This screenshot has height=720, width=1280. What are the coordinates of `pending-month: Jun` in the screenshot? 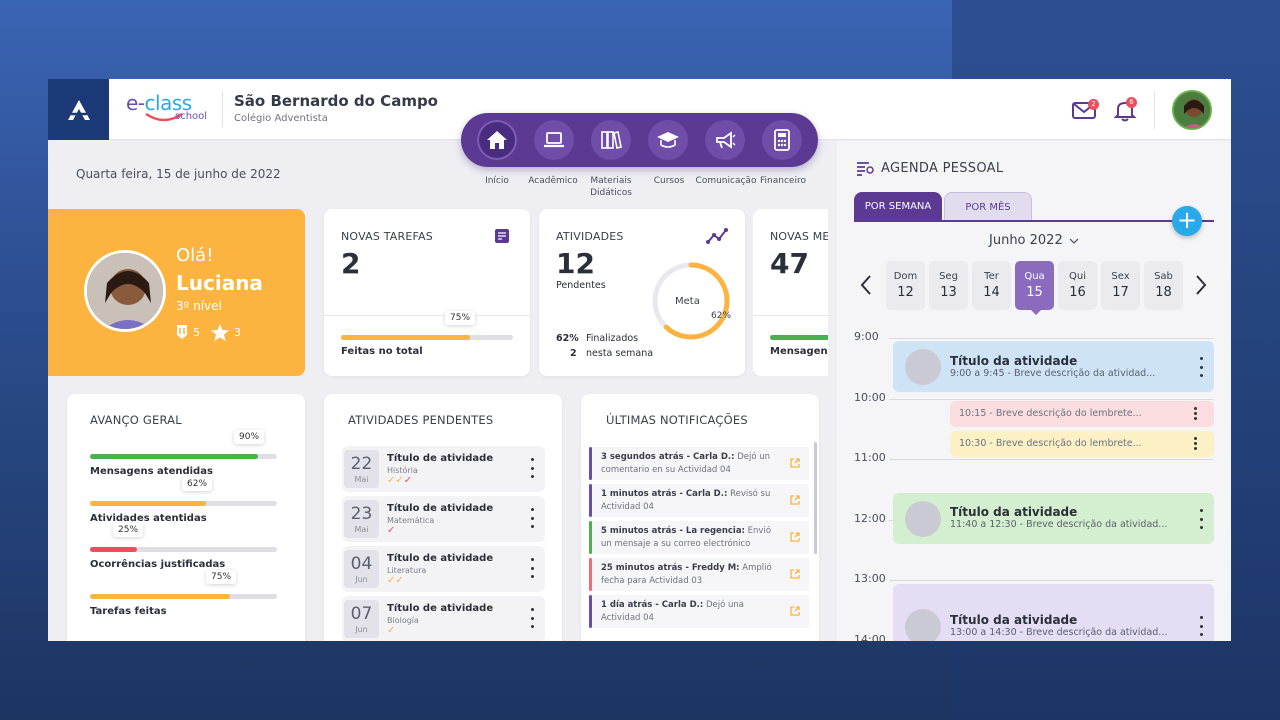 It's located at (361, 629).